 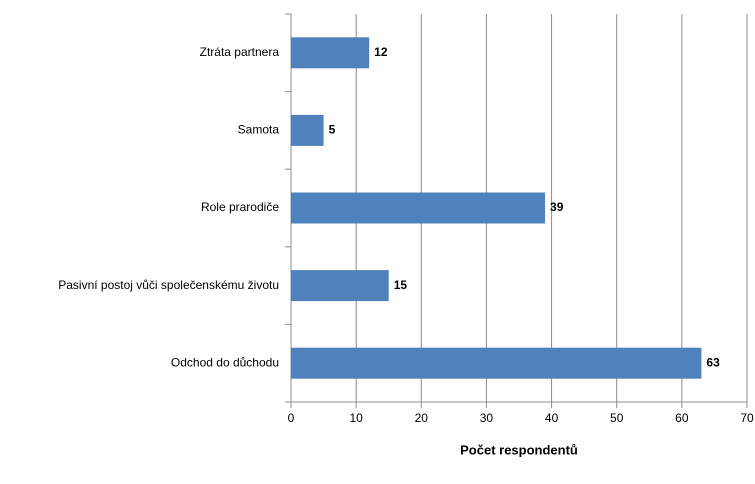 What do you see at coordinates (240, 52) in the screenshot?
I see `y-tick-label: Ztráta partnera` at bounding box center [240, 52].